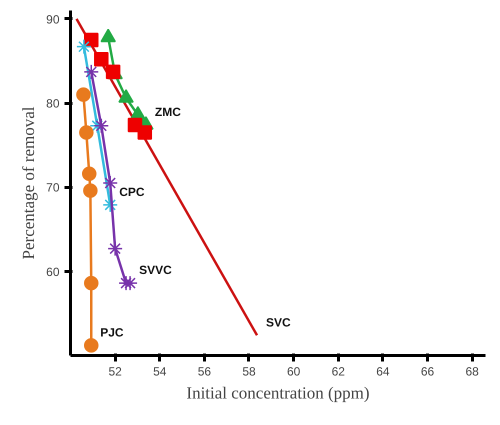 The width and height of the screenshot is (500, 425). Describe the element at coordinates (160, 371) in the screenshot. I see `x-tick-label: 54` at that location.